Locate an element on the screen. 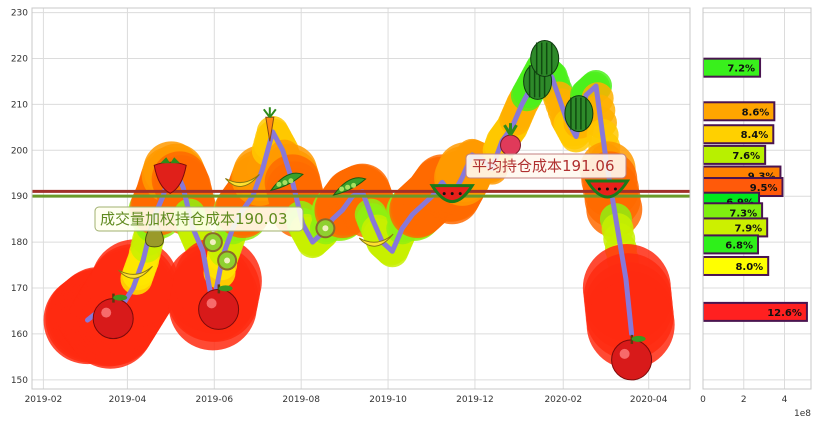  side-x-tick-label: 2 is located at coordinates (744, 400).